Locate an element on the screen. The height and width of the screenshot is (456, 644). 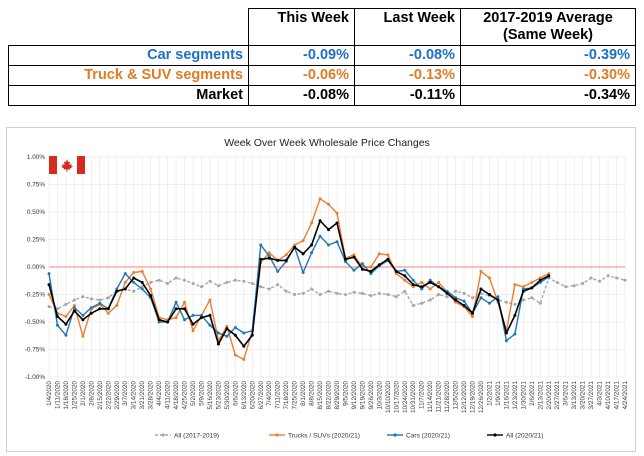
x-tick-label: 1/4/2020 is located at coordinates (49, 393).